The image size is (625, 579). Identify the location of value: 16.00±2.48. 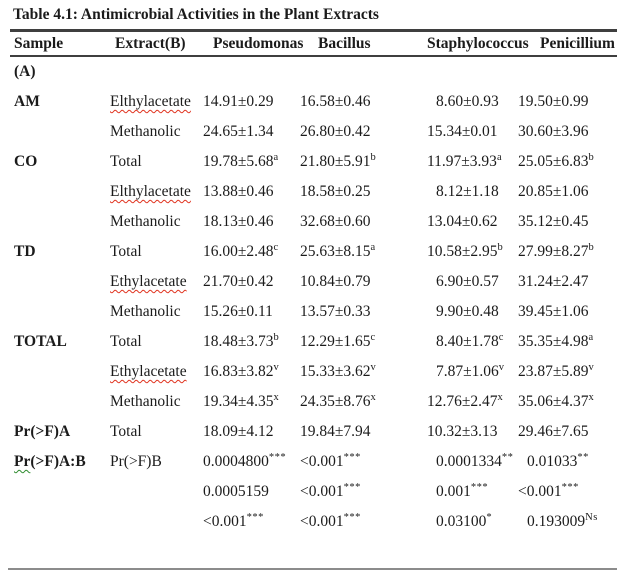
(238, 251).